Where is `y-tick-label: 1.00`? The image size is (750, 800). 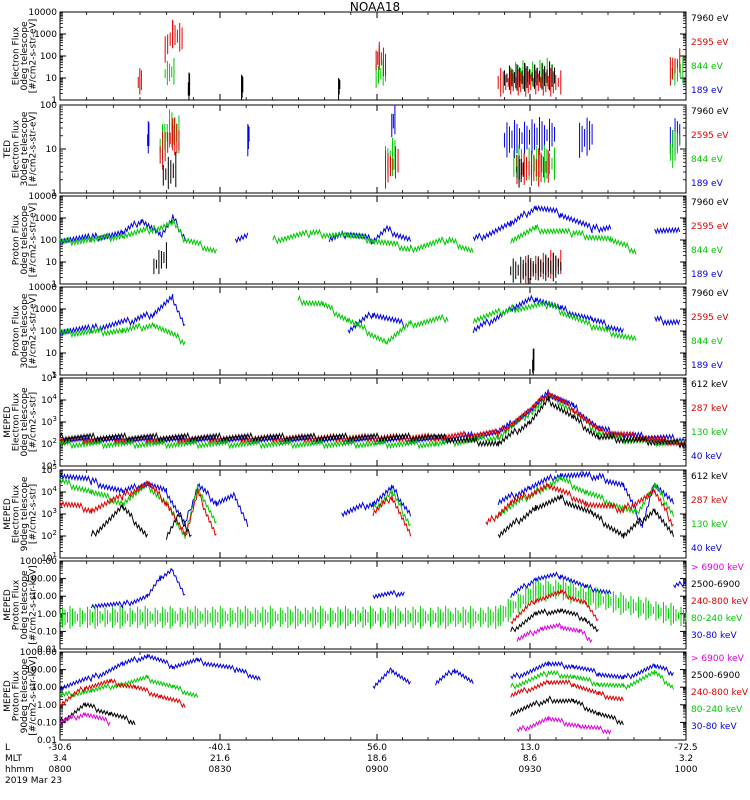 y-tick-label: 1.00 is located at coordinates (47, 615).